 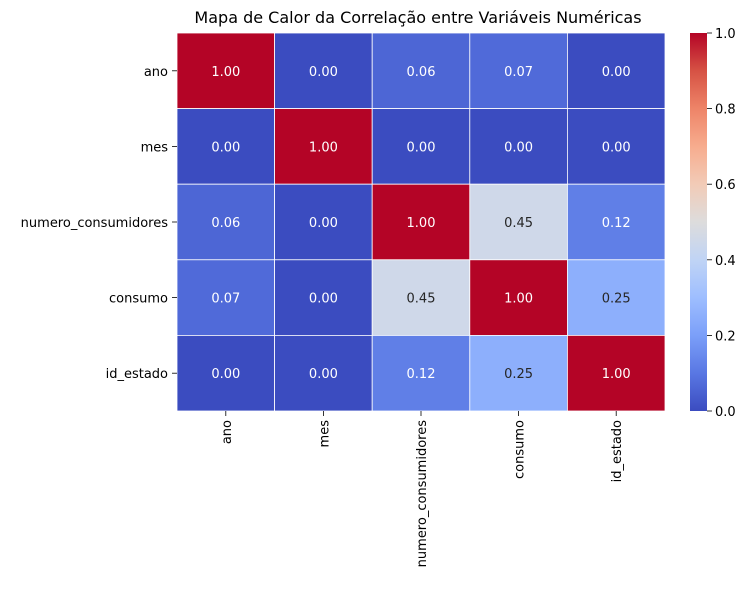 I want to click on x-tick-label: consumo, so click(x=520, y=449).